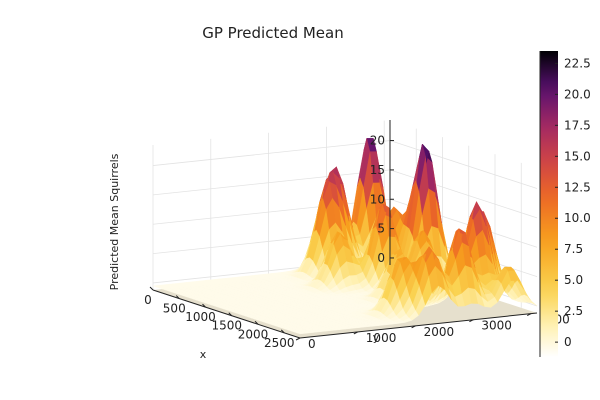  What do you see at coordinates (226, 326) in the screenshot?
I see `x-tick-label: 1500` at bounding box center [226, 326].